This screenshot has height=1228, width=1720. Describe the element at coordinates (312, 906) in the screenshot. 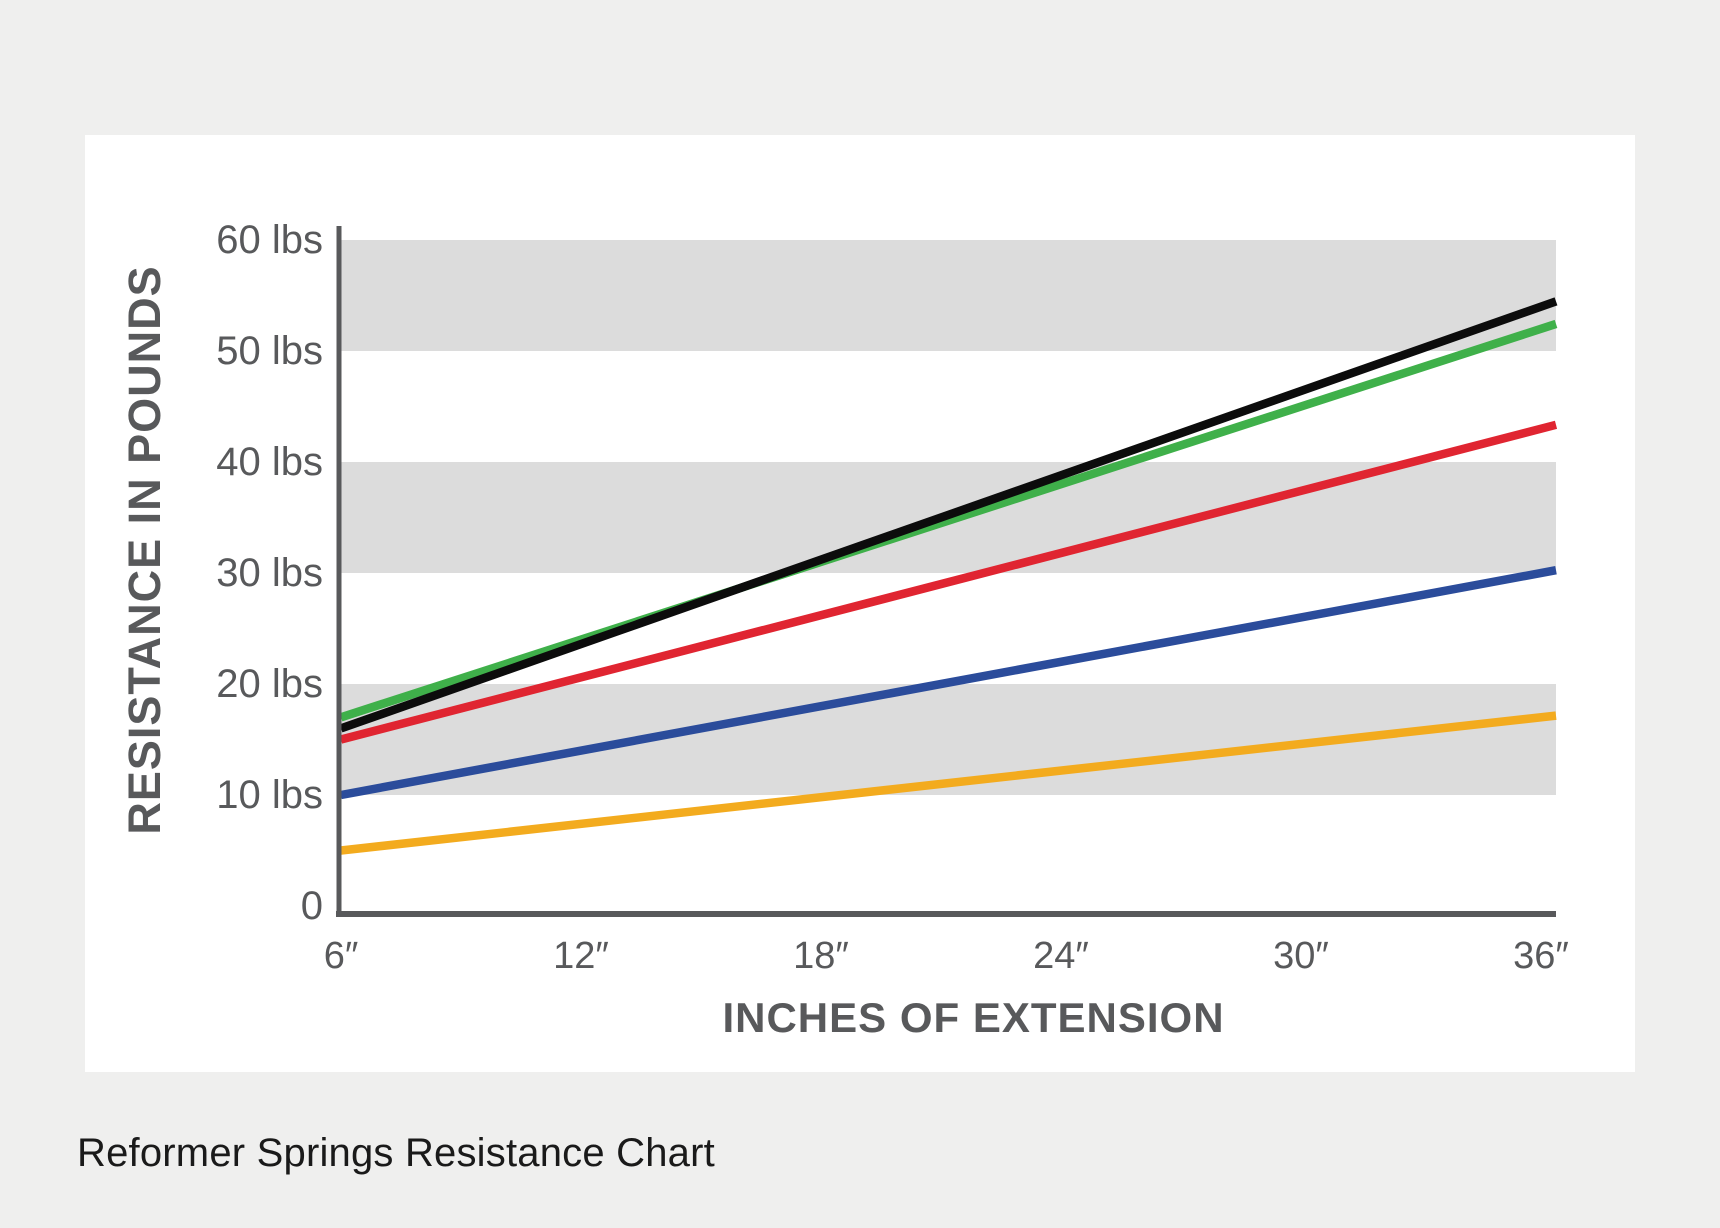

I see `y-tick-label: 0` at that location.